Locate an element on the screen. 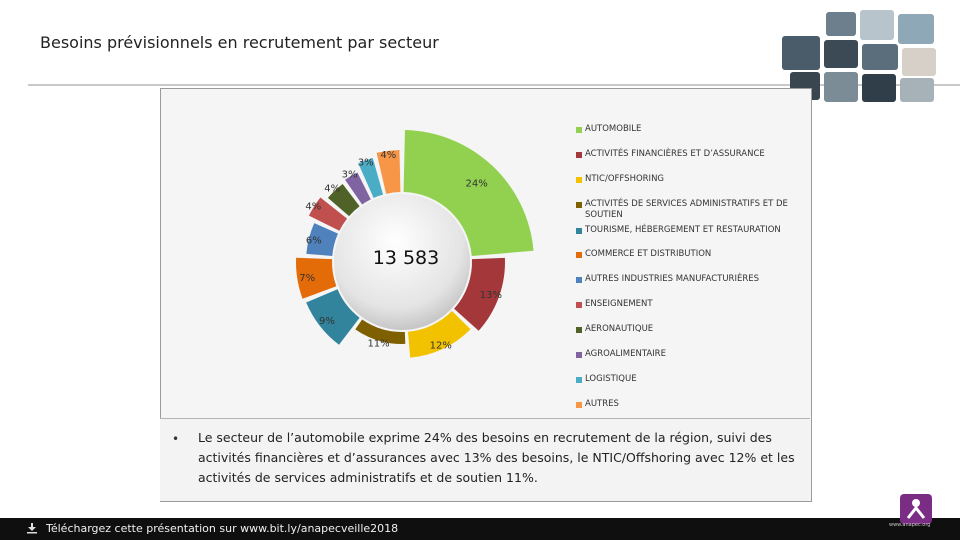 The height and width of the screenshot is (540, 960). legend-label: AUTRES is located at coordinates (602, 404).